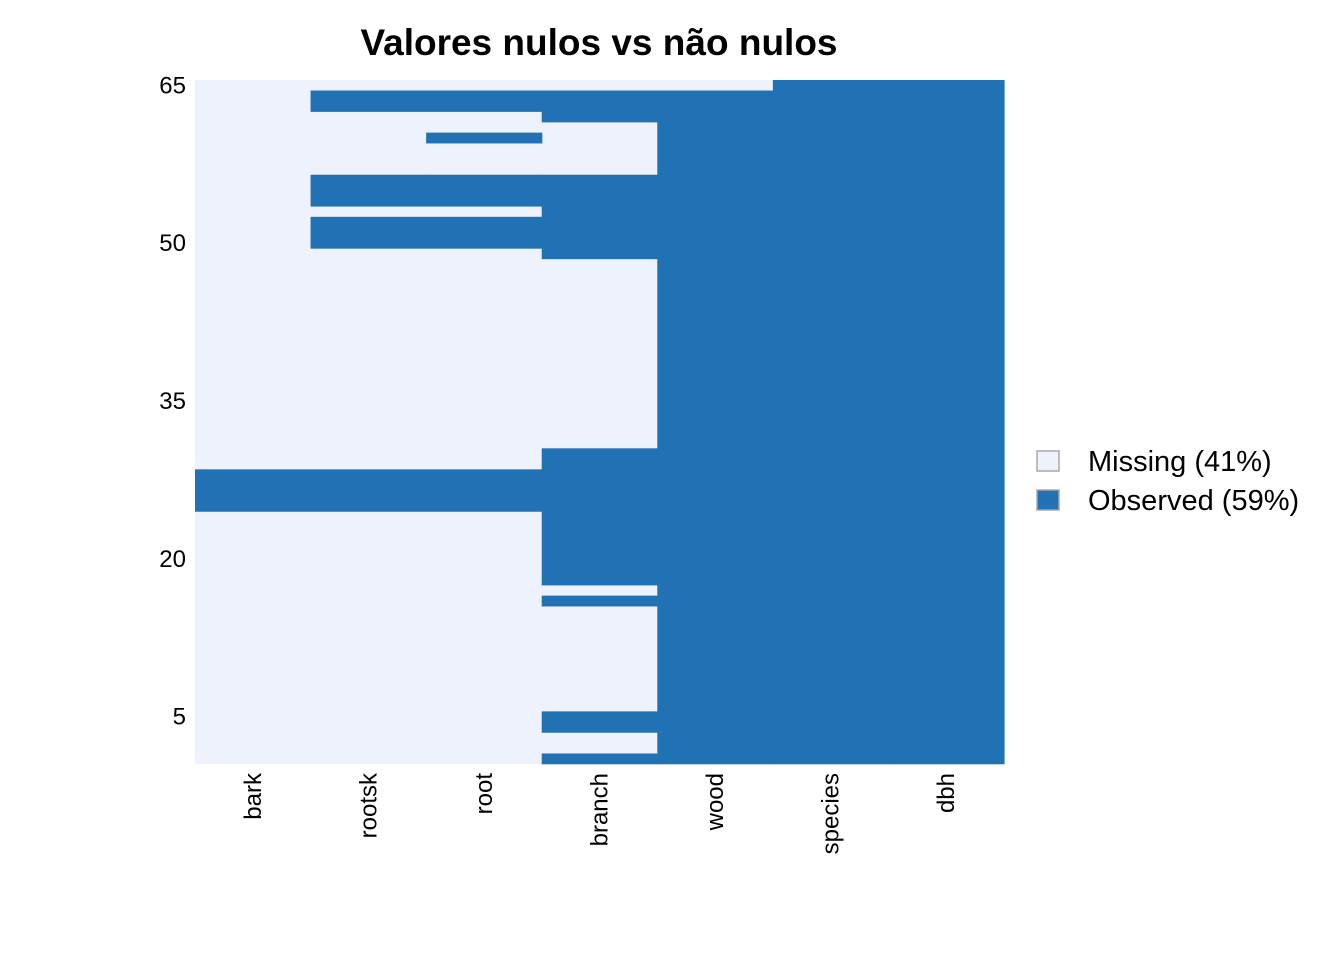 Image resolution: width=1344 pixels, height=960 pixels. I want to click on y-tick-label: 35, so click(172, 401).